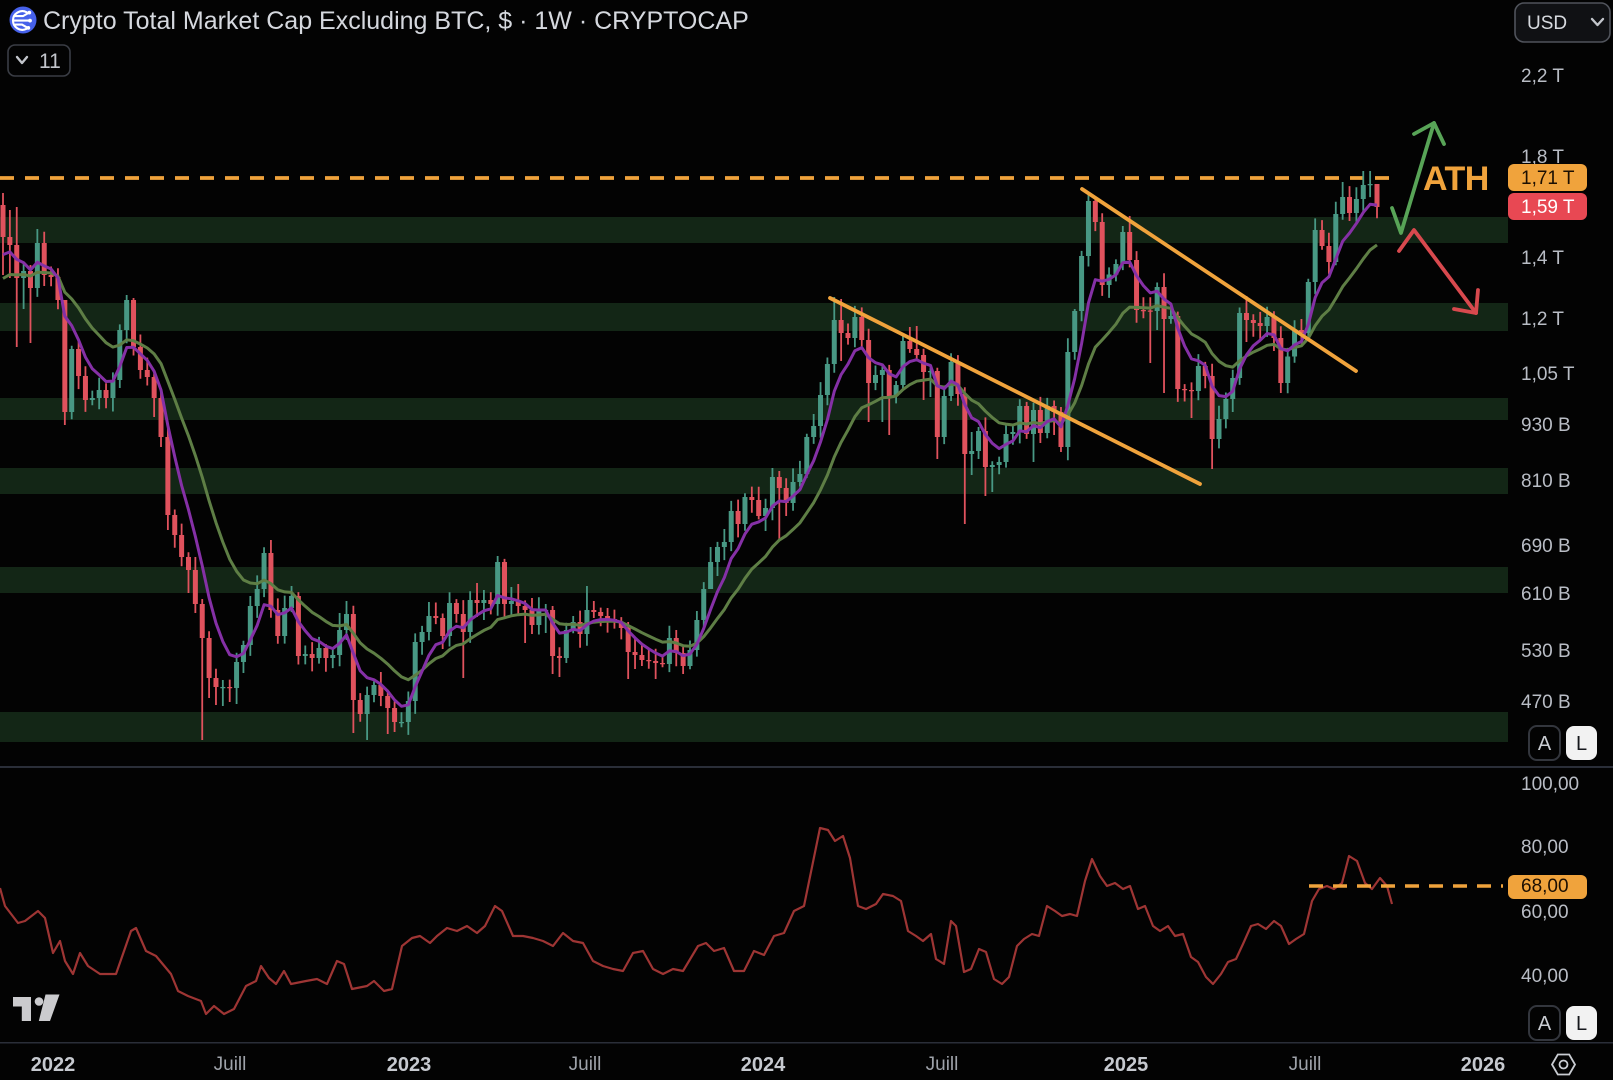 This screenshot has width=1613, height=1080. I want to click on svg-text: 2023, so click(409, 1065).